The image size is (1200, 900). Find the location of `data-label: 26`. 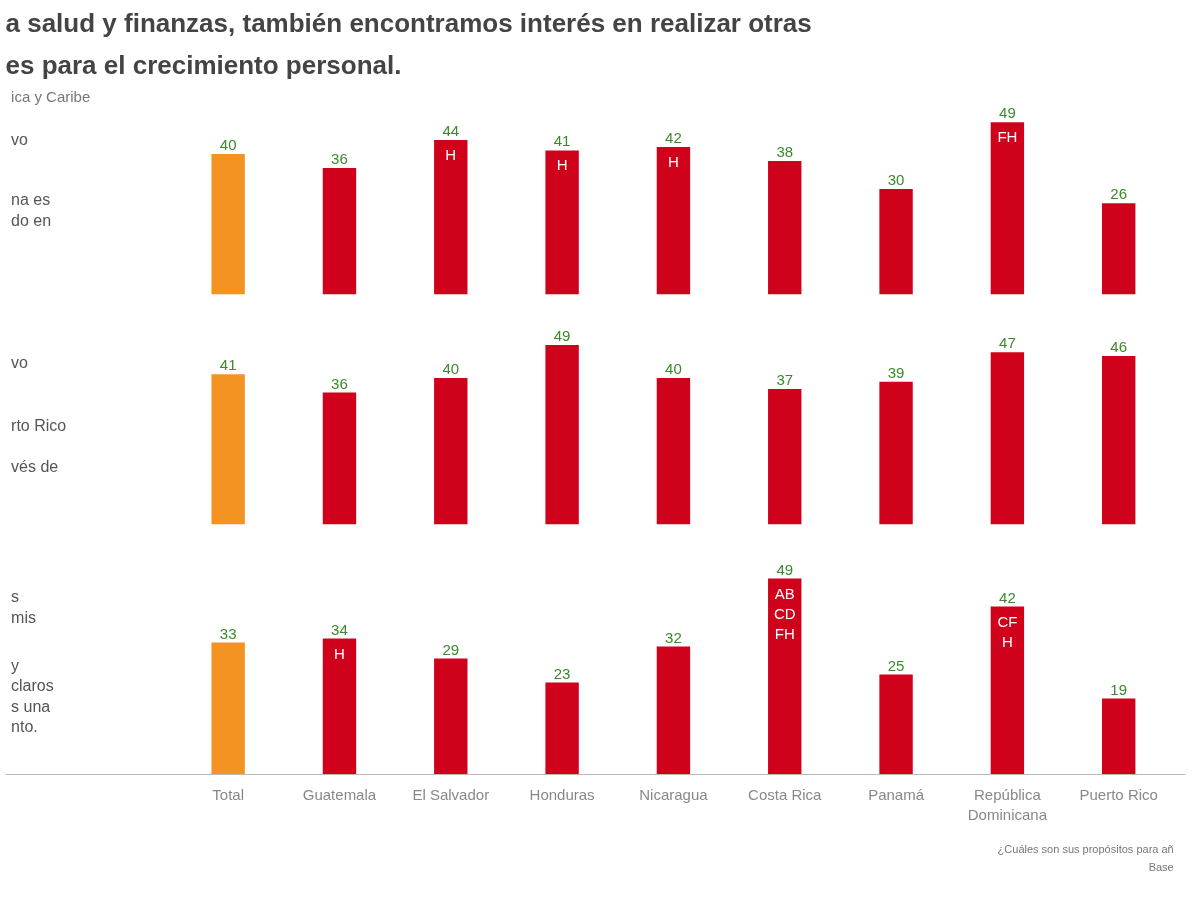

data-label: 26 is located at coordinates (1119, 194).